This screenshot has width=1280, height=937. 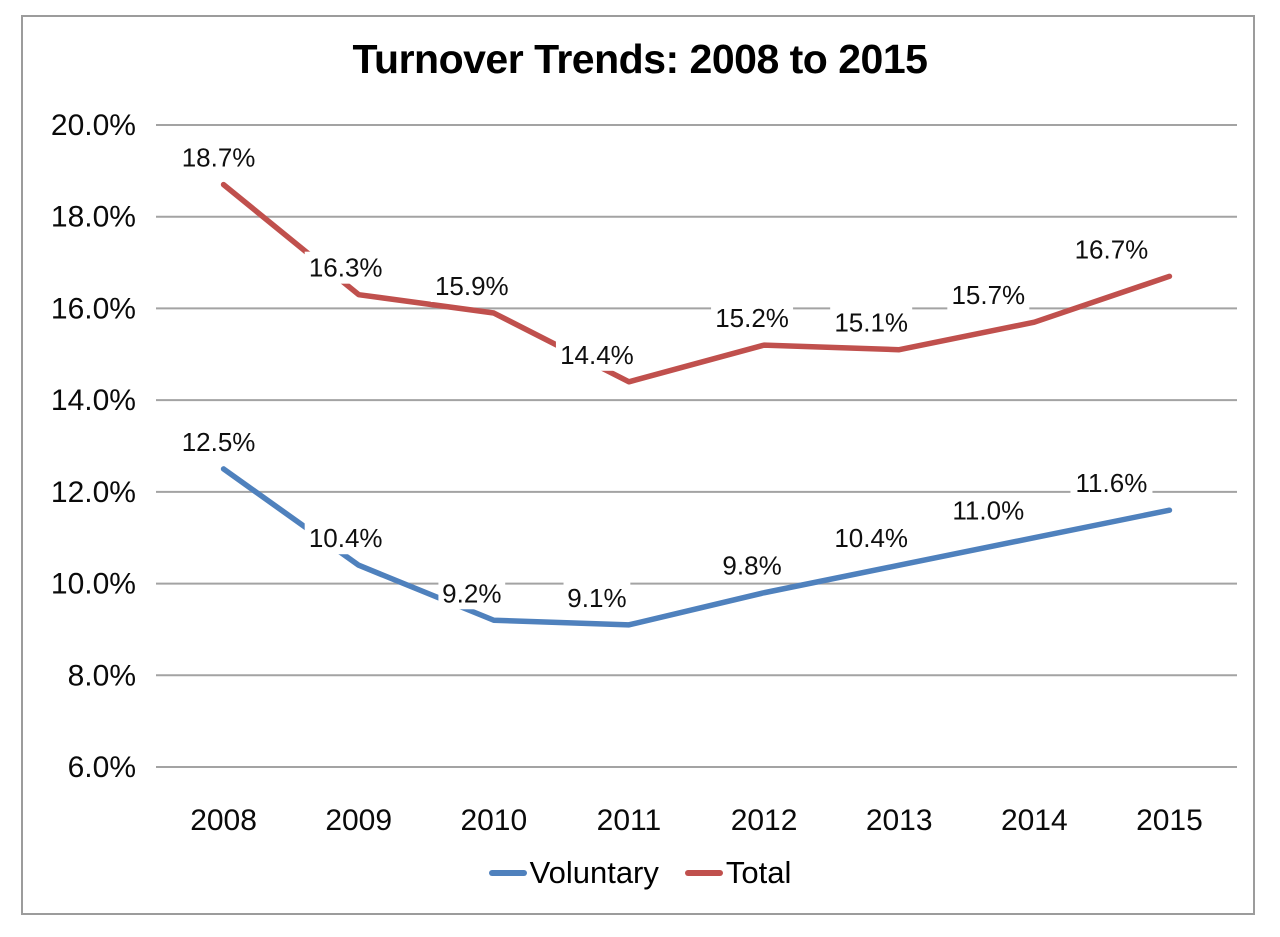 I want to click on data-label-total: 18.7%, so click(x=219, y=158).